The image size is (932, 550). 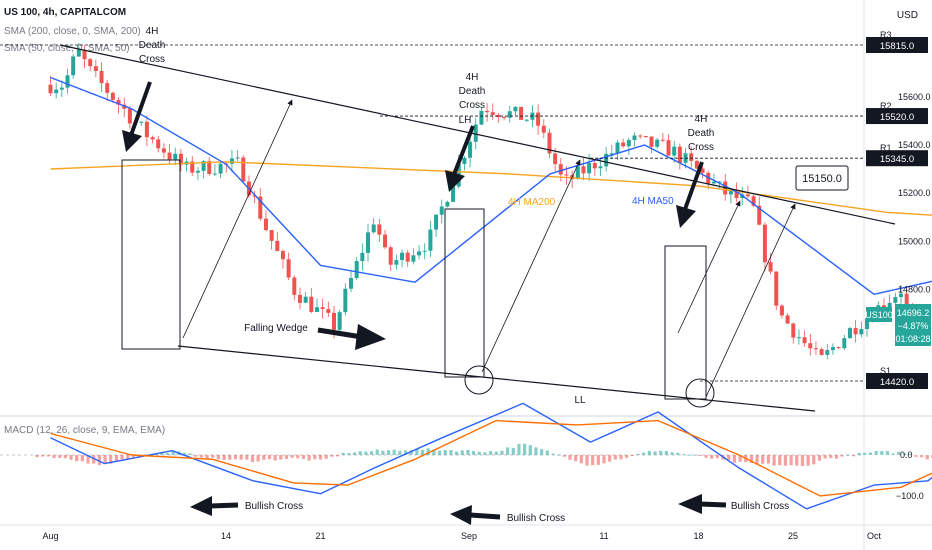 I want to click on current-price: 14696.2, so click(x=913, y=313).